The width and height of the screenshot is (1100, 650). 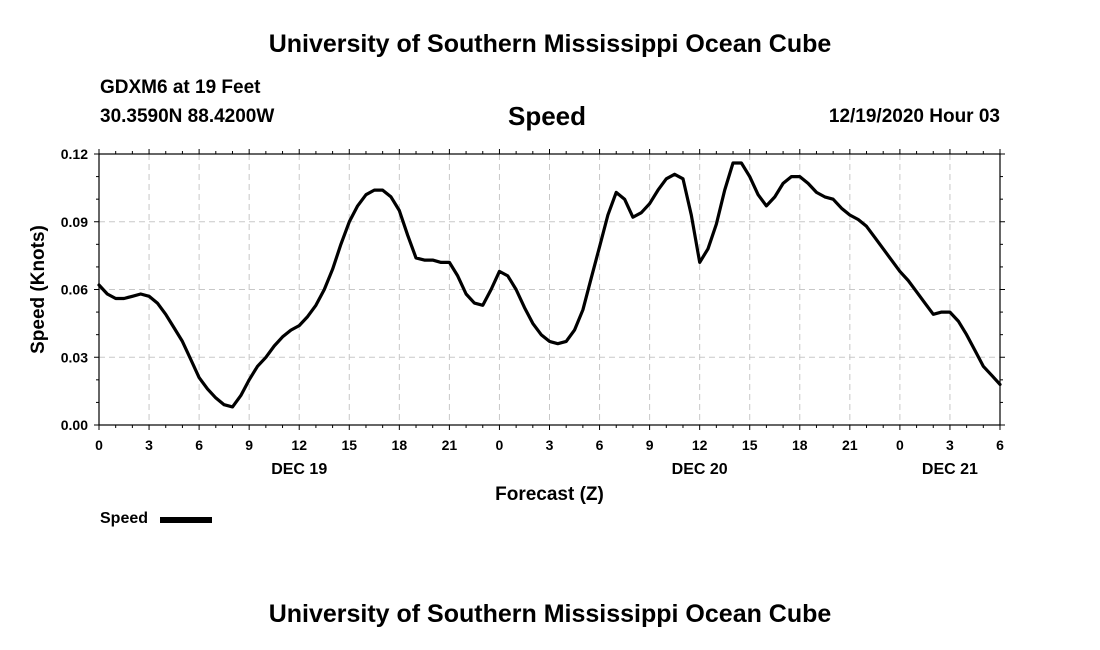 I want to click on y-tick-label: 0.03, so click(x=74, y=357).